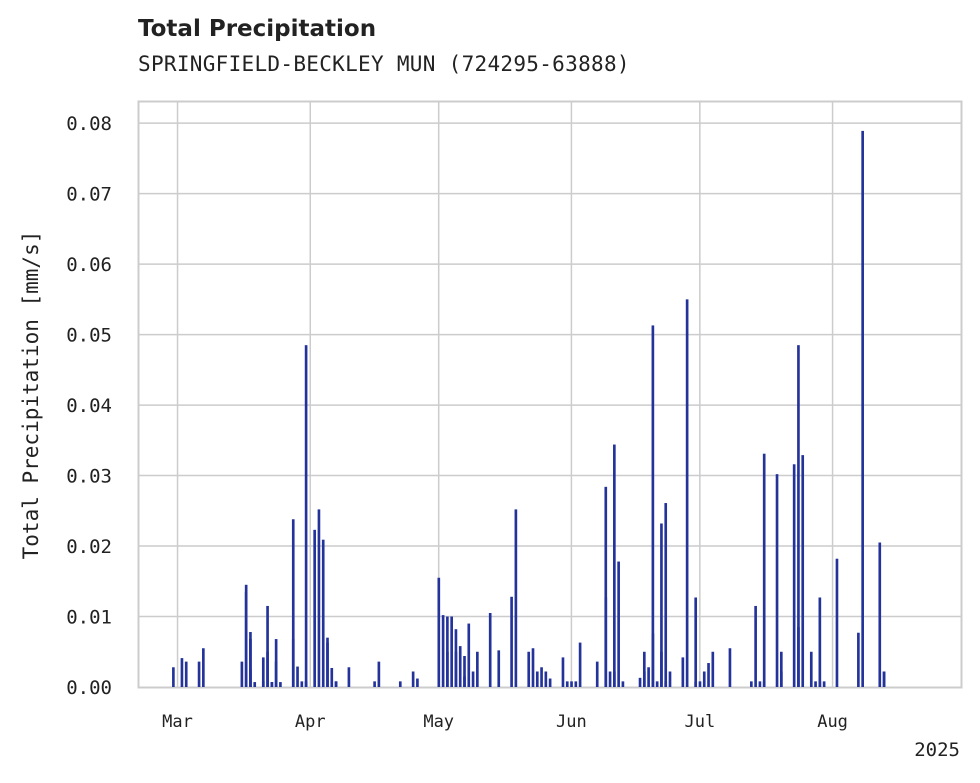  I want to click on x-tick-label: Aug, so click(832, 722).